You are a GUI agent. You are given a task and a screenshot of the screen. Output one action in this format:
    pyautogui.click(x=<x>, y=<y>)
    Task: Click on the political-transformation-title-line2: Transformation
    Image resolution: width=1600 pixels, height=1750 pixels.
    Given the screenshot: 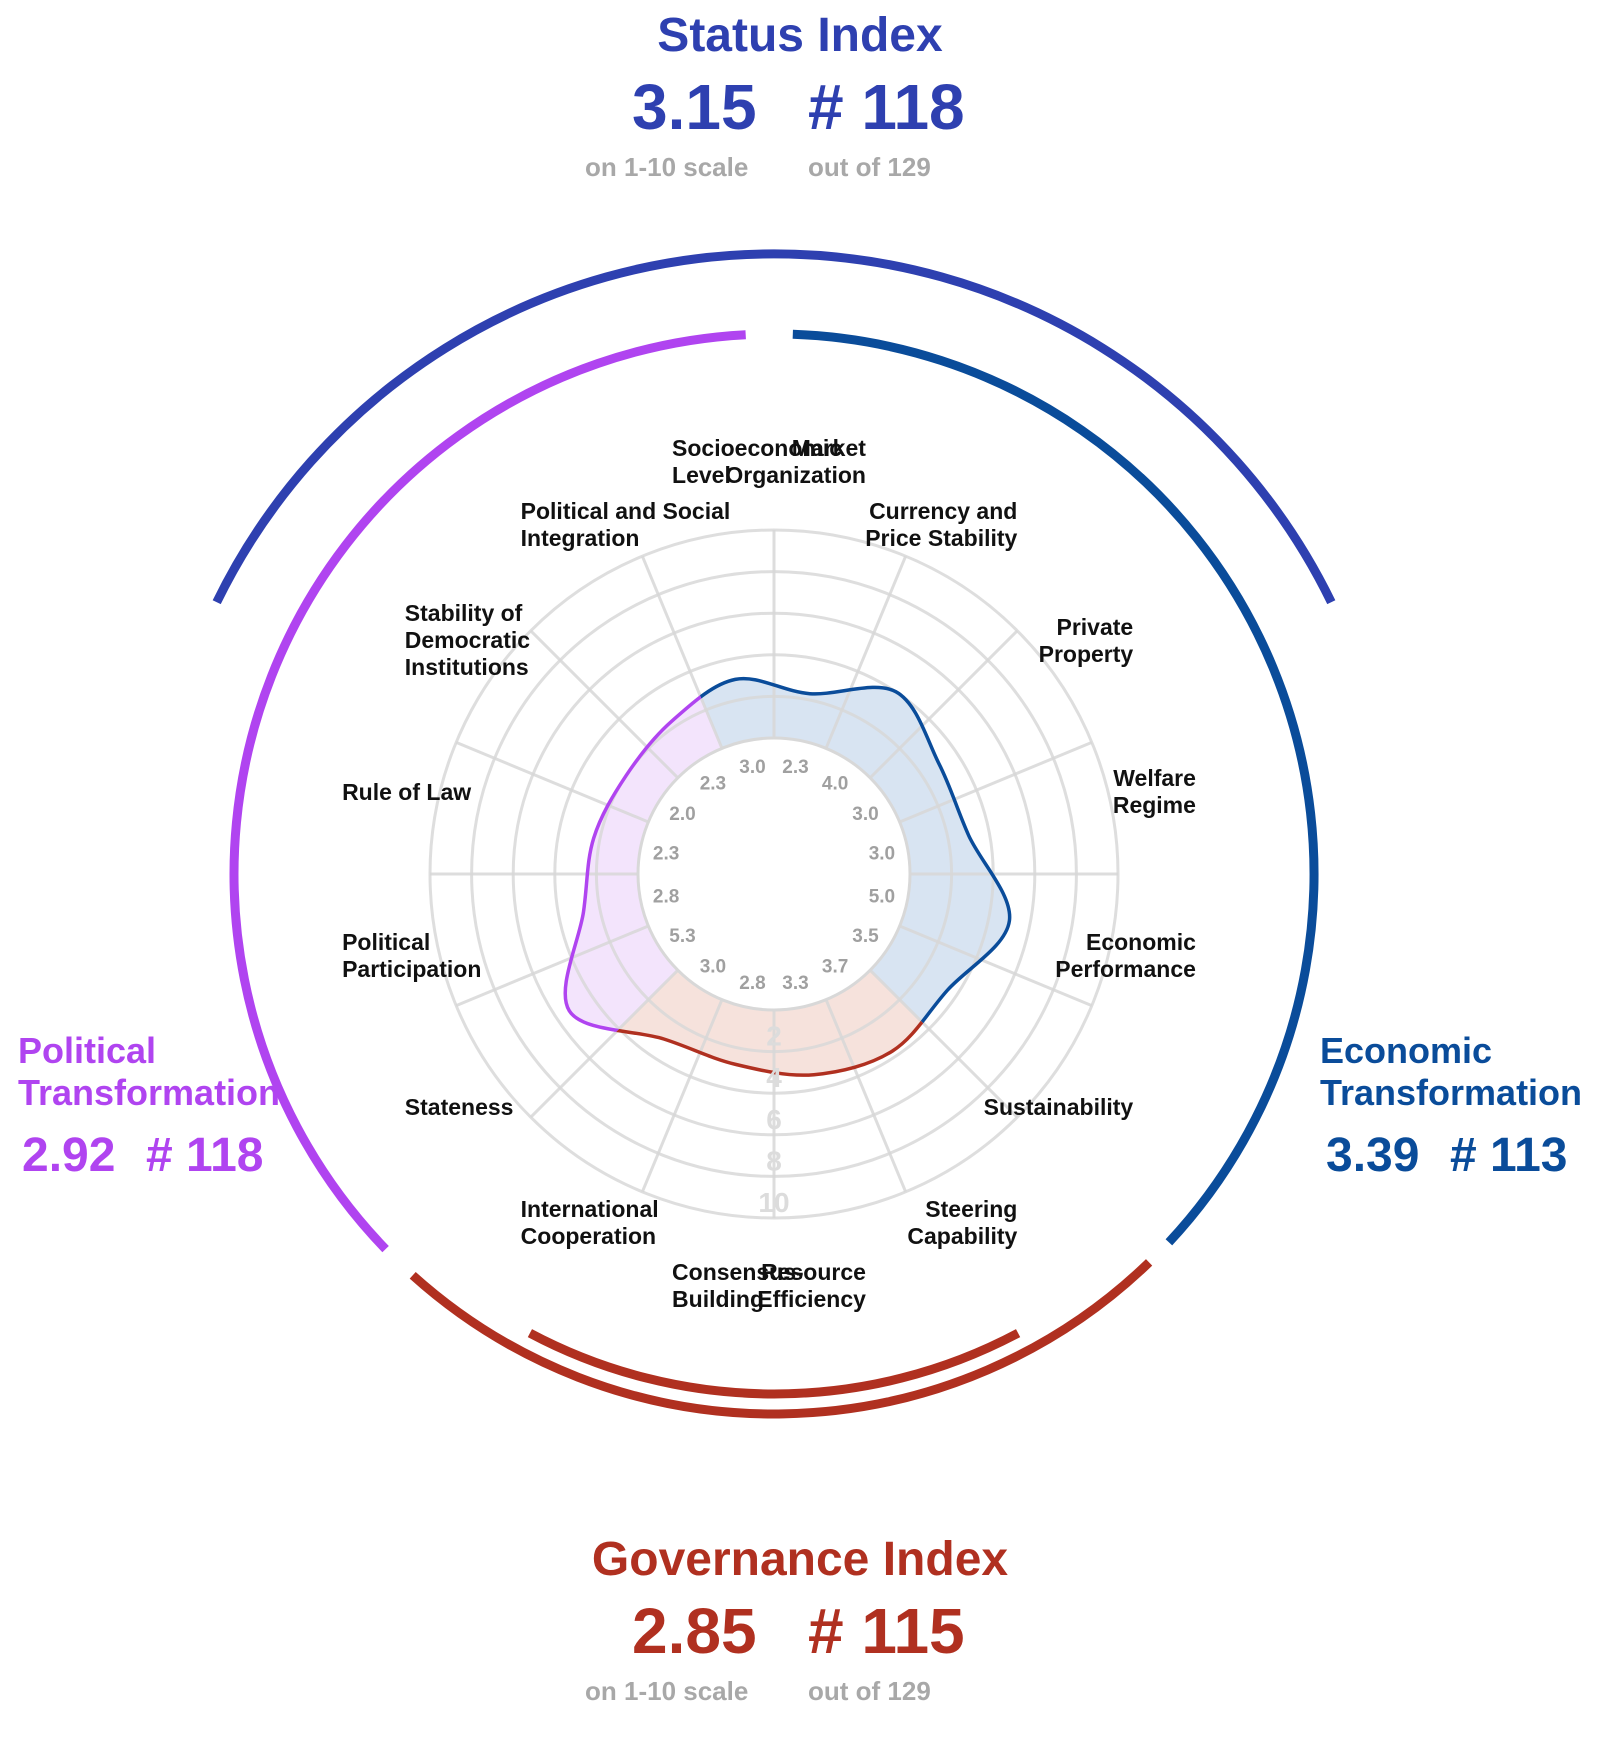 What is the action you would take?
    pyautogui.click(x=149, y=1092)
    